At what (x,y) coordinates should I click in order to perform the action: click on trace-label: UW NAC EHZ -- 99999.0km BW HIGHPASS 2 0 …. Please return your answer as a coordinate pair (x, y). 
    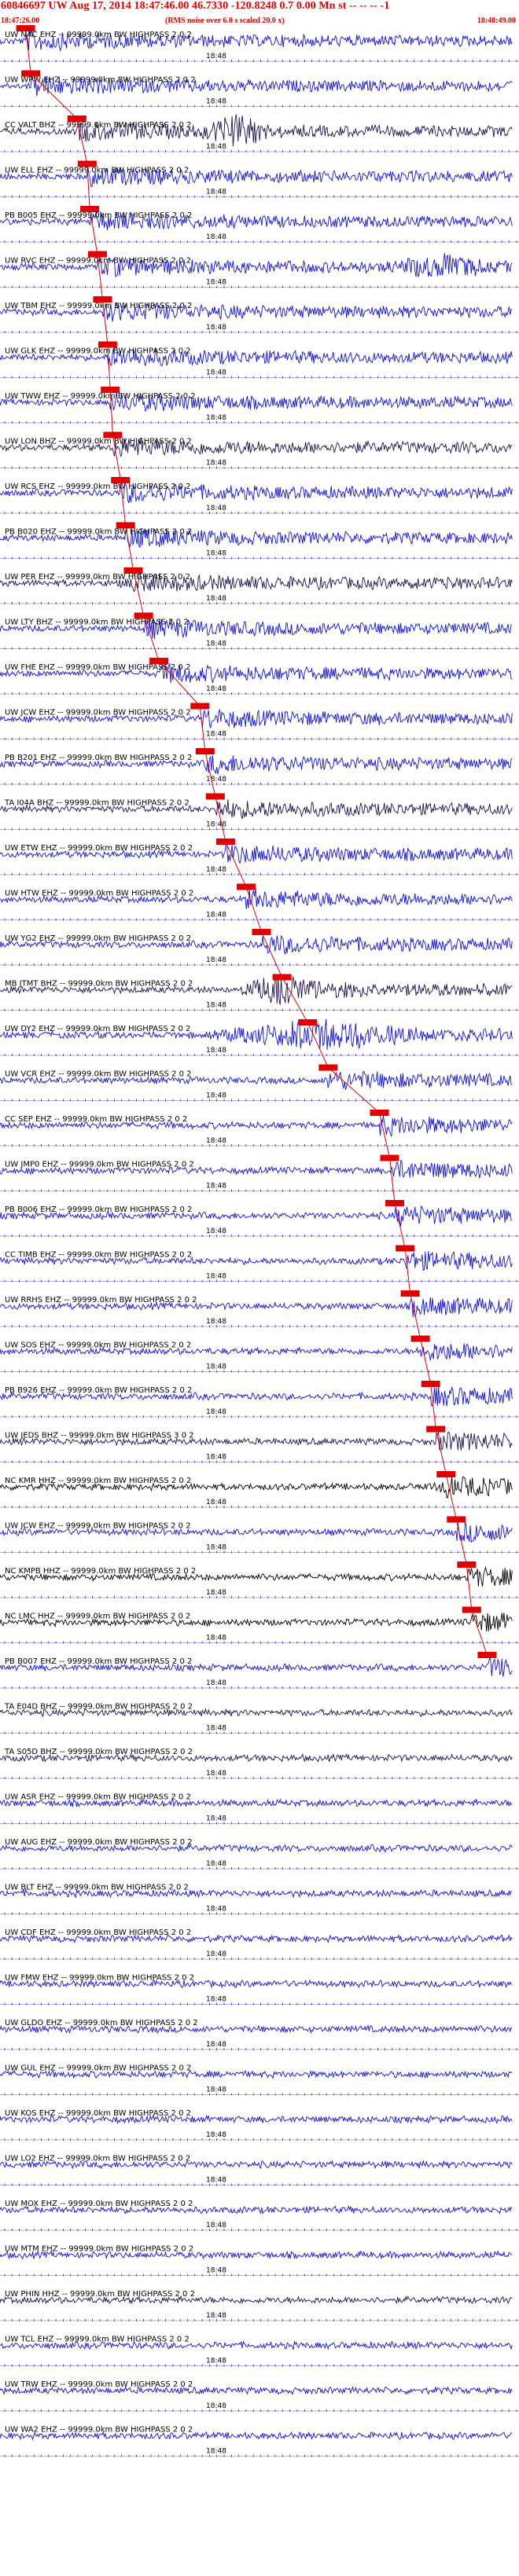
    Looking at the image, I should click on (99, 35).